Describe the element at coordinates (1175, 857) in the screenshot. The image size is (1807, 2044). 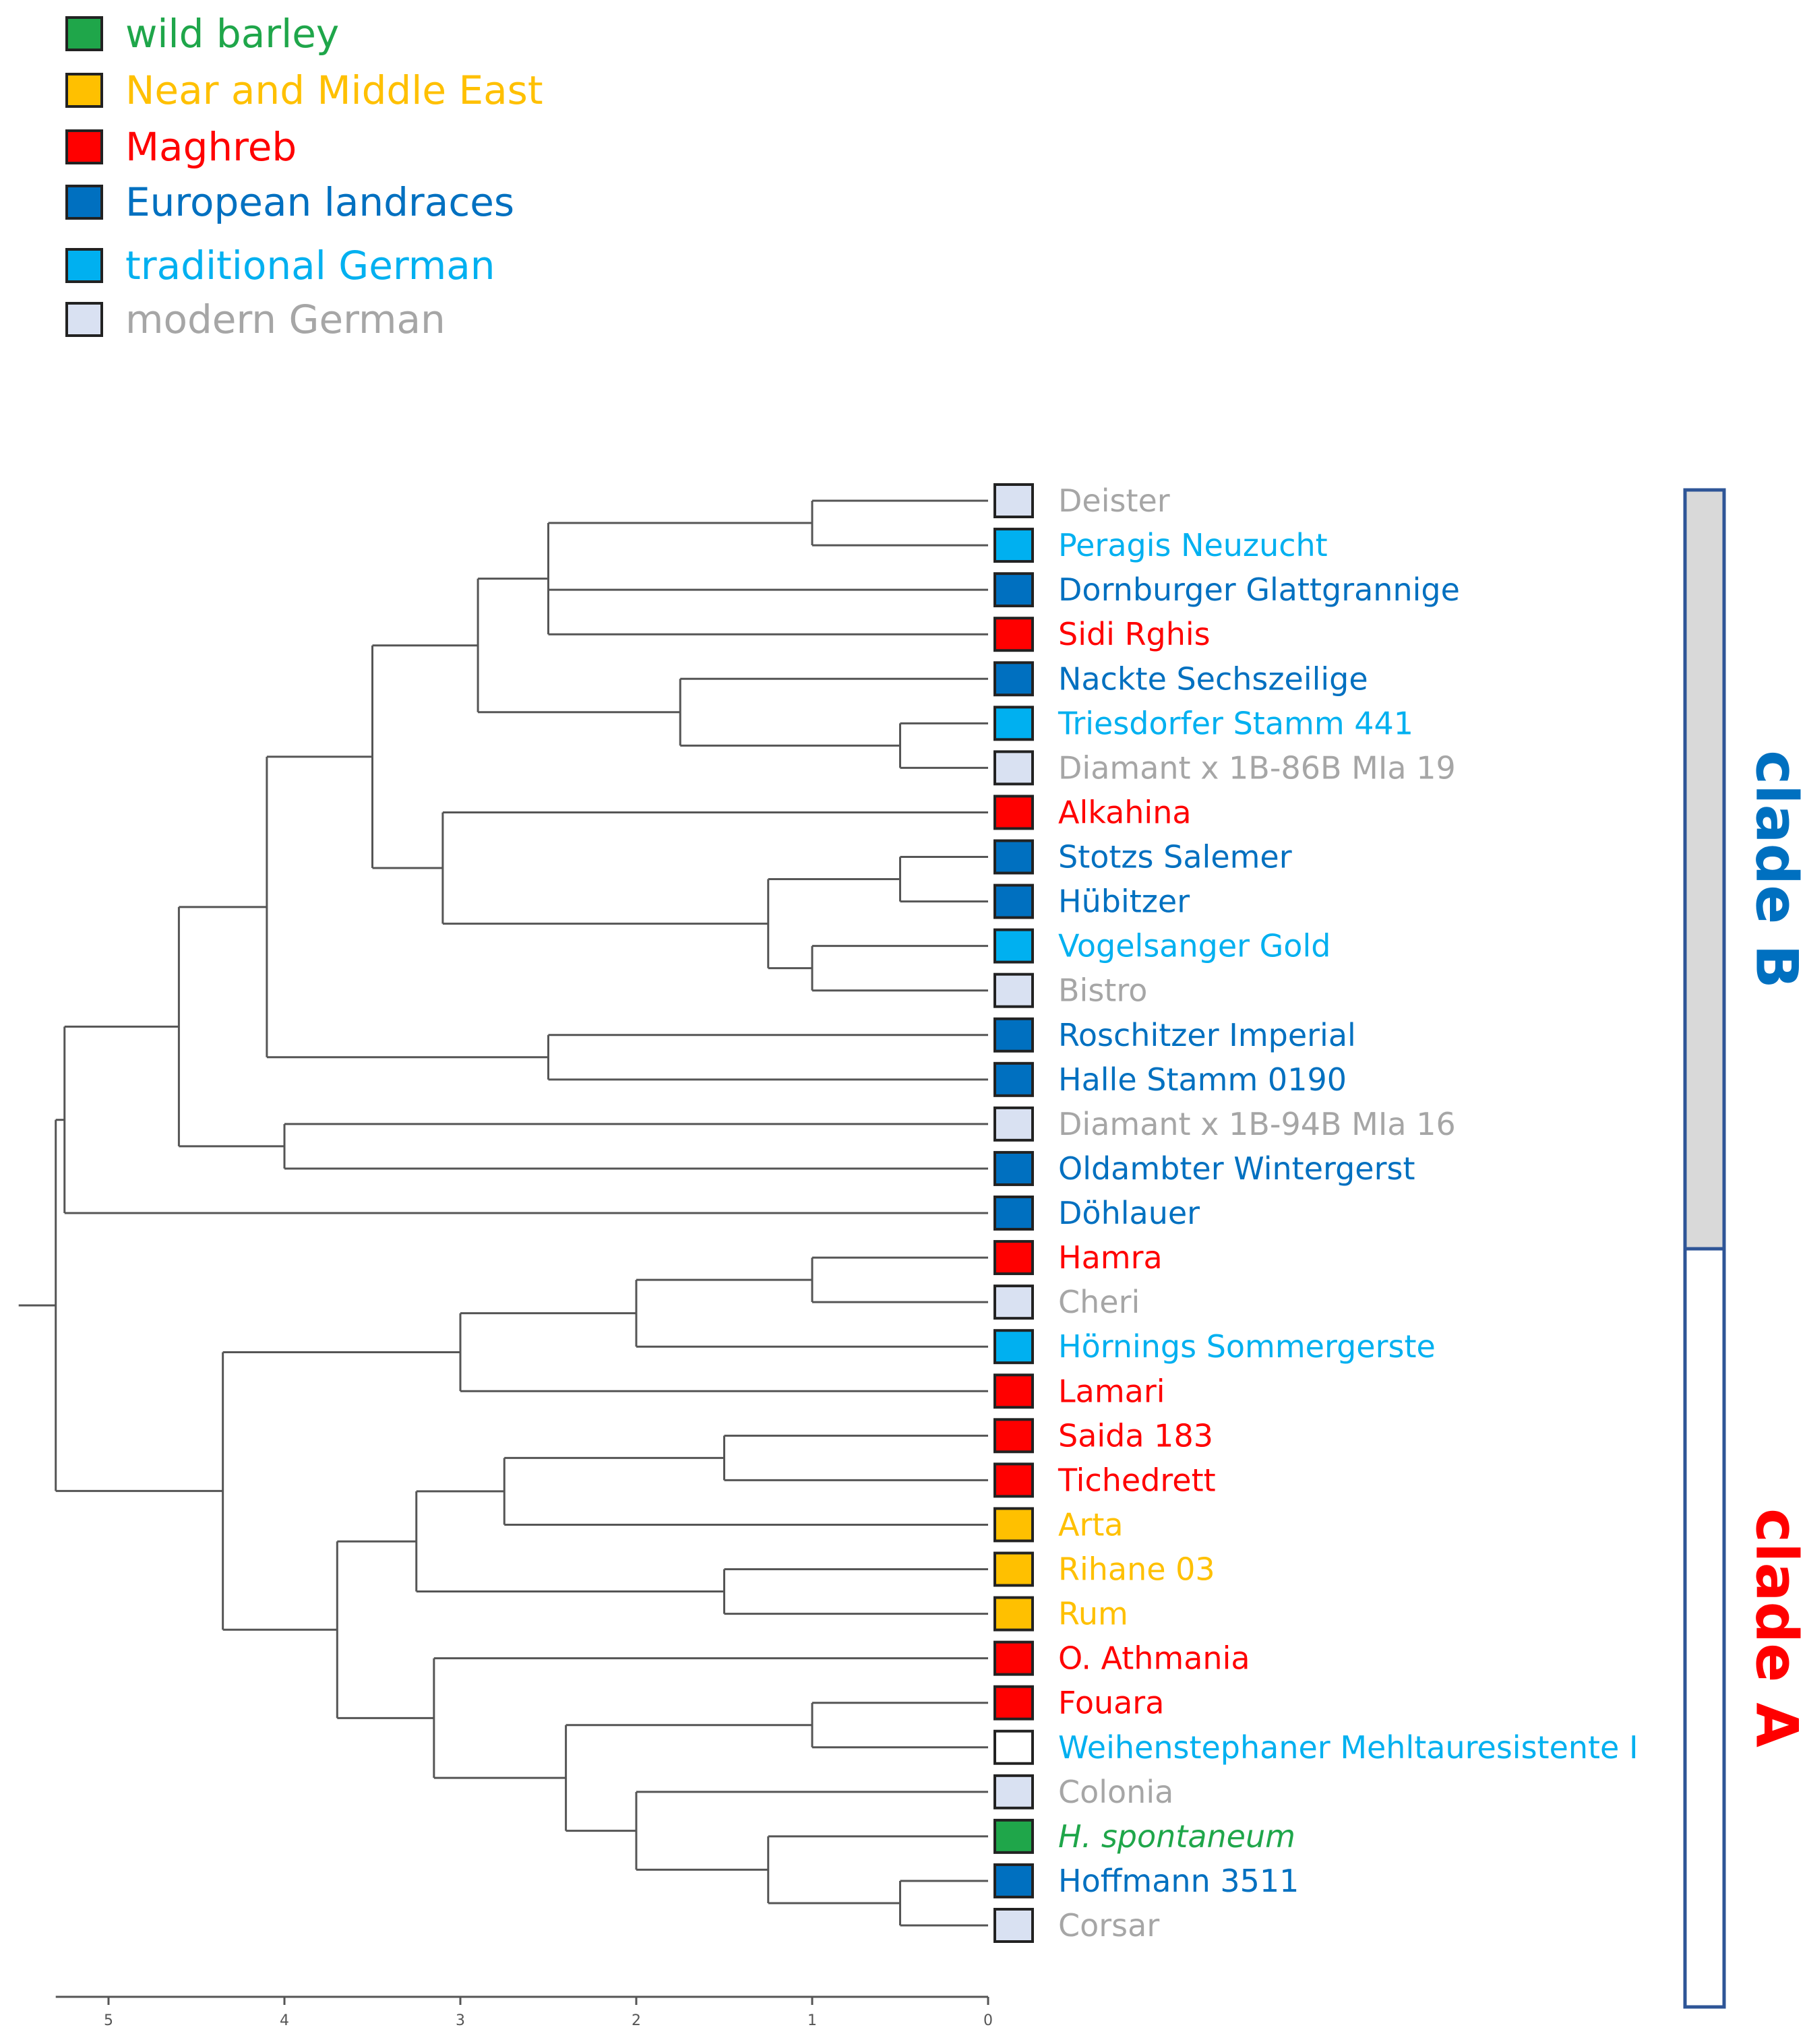
I see `leaf-label: Stotzs Salemer` at that location.